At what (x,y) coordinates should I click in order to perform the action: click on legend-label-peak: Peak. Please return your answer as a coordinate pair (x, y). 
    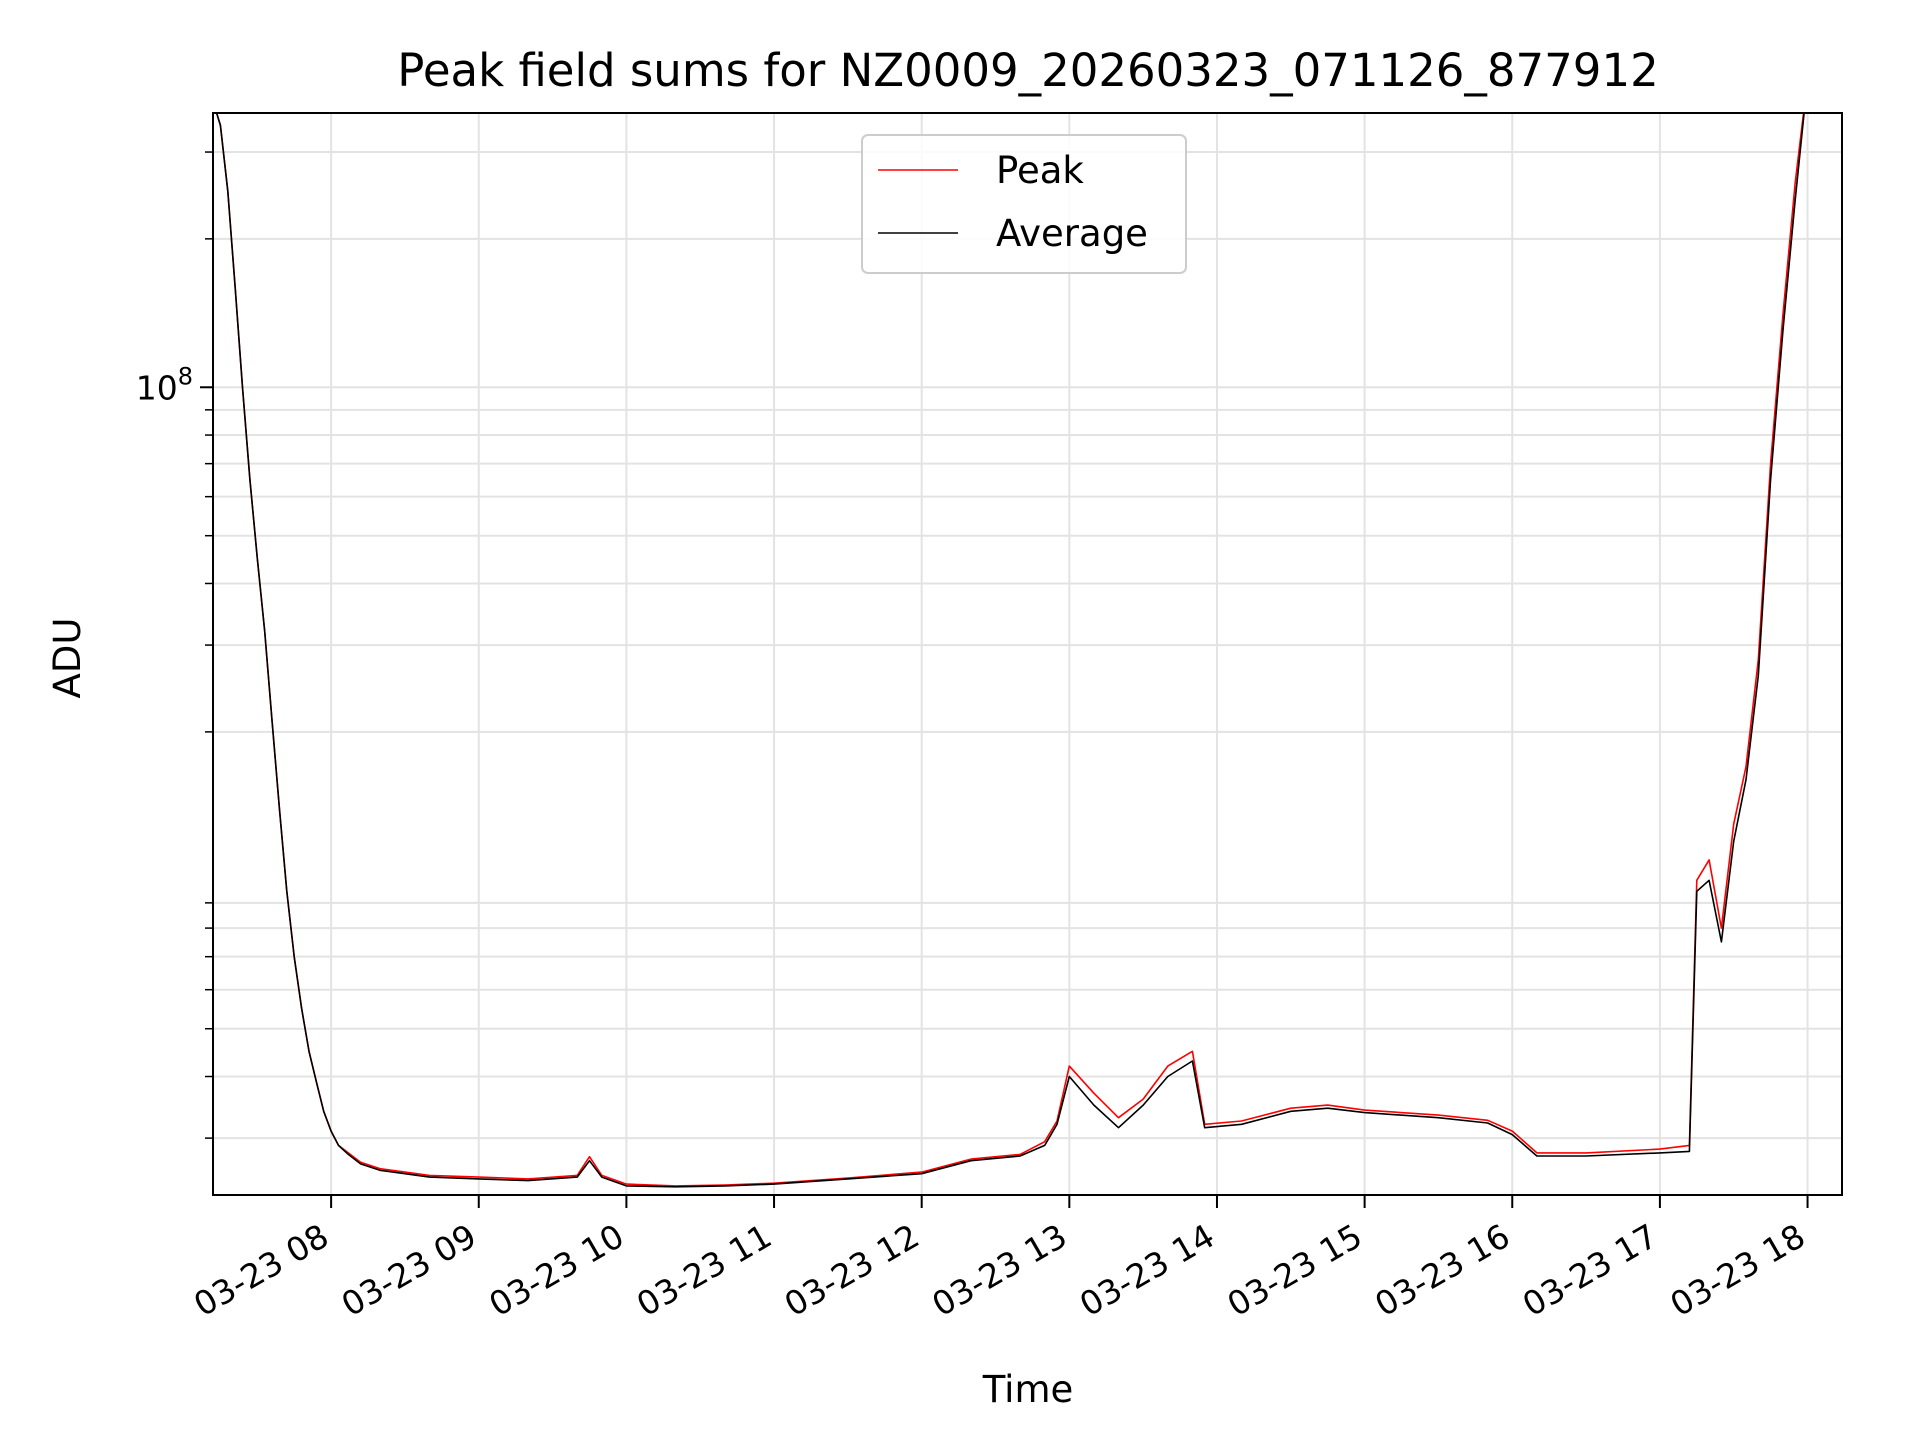
    Looking at the image, I should click on (1040, 170).